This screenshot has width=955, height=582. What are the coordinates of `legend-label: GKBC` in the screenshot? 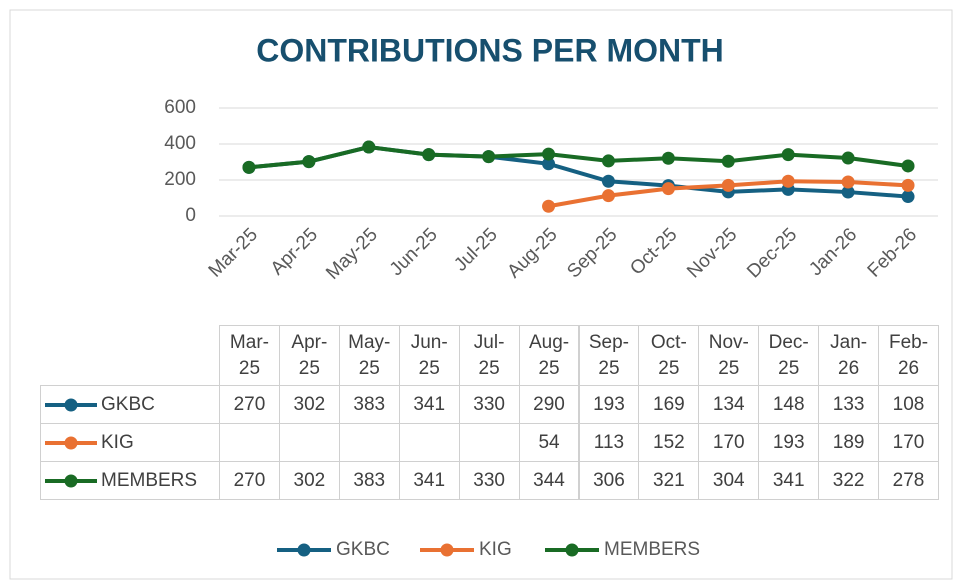 It's located at (363, 549).